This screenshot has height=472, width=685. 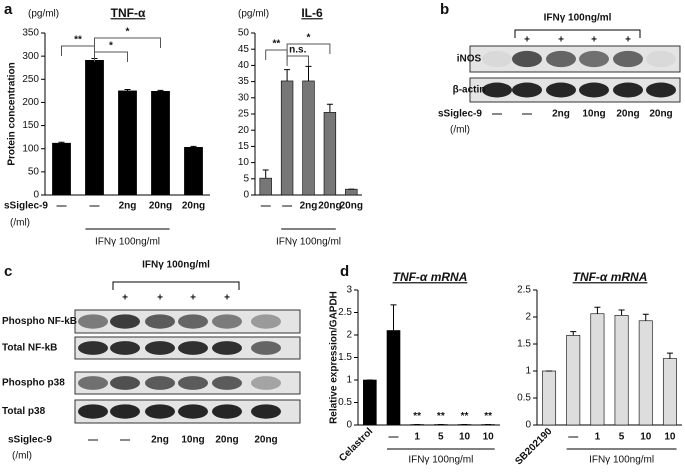 What do you see at coordinates (30, 79) in the screenshot?
I see `y-tick-label: 250` at bounding box center [30, 79].